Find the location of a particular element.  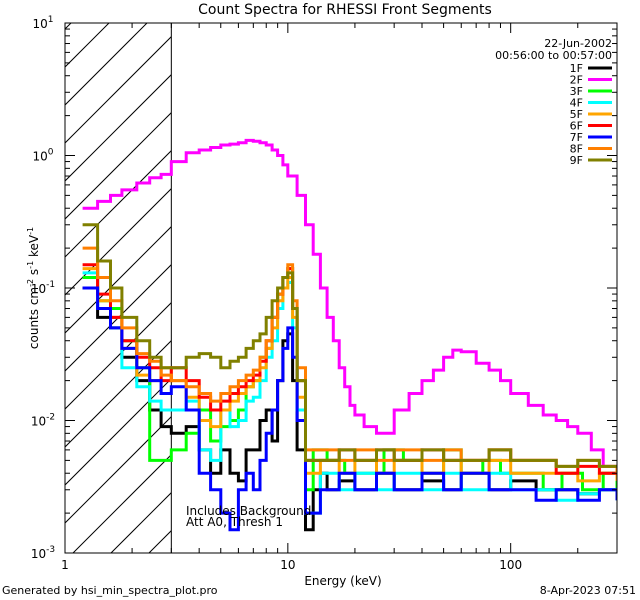

x-tick-label: 100 is located at coordinates (510, 565).